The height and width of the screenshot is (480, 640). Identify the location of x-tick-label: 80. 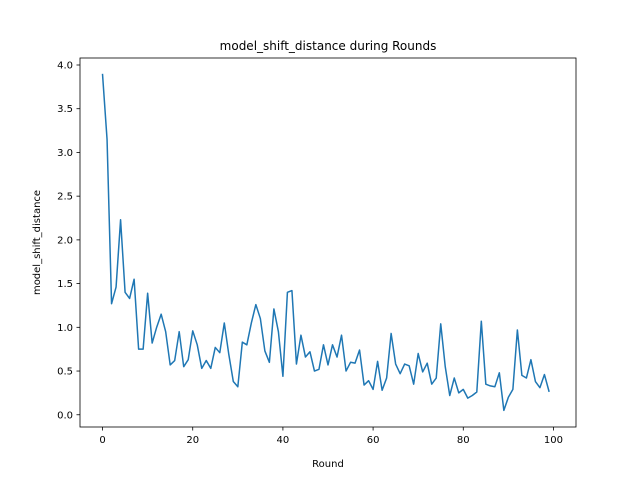
(463, 440).